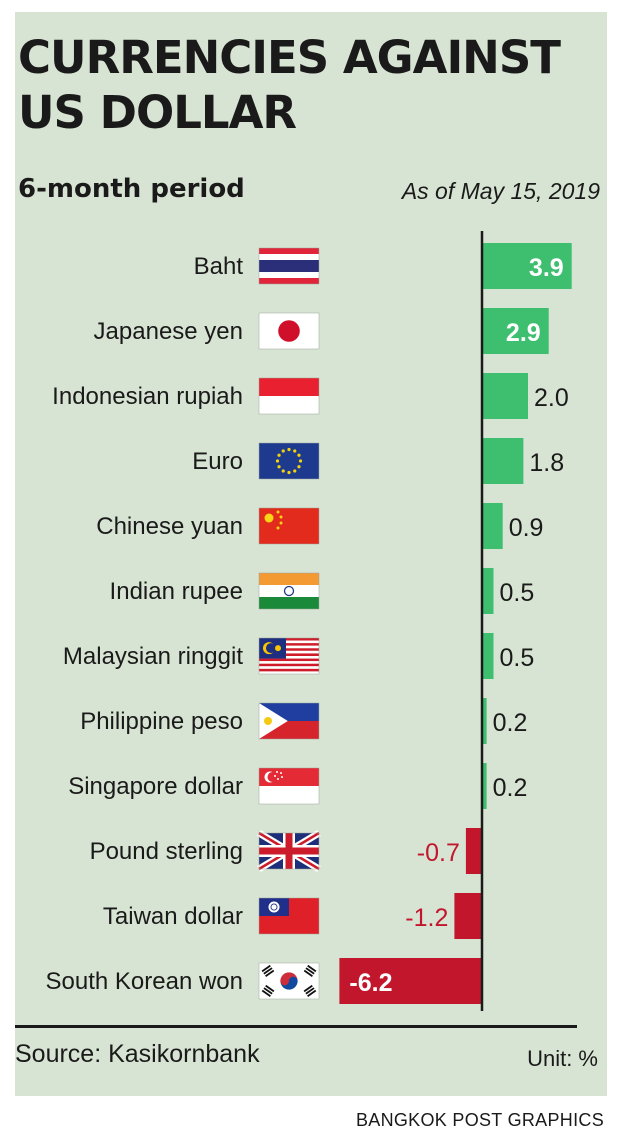  Describe the element at coordinates (289, 461) in the screenshot. I see `eu-flag-icon` at that location.